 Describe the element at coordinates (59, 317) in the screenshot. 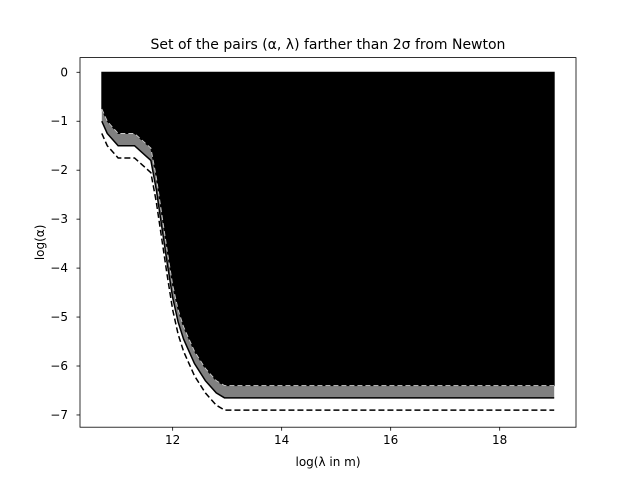

I see `y-tick-label: −5` at that location.